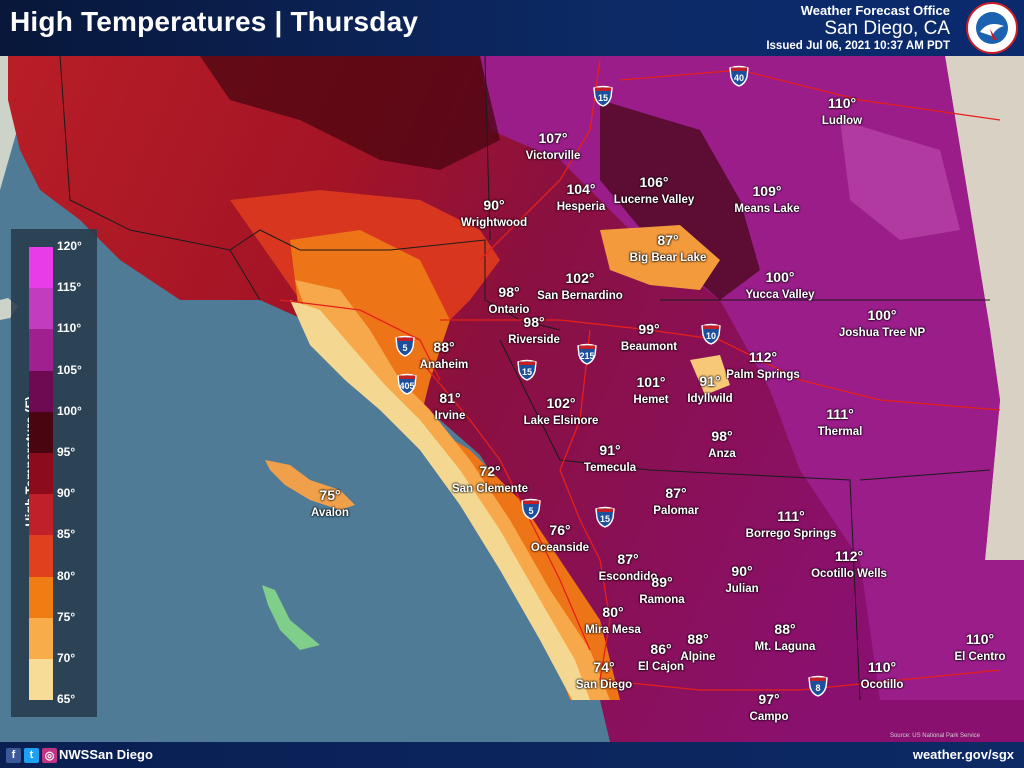 Image resolution: width=1024 pixels, height=768 pixels. Describe the element at coordinates (509, 310) in the screenshot. I see `city-name: Ontario` at that location.